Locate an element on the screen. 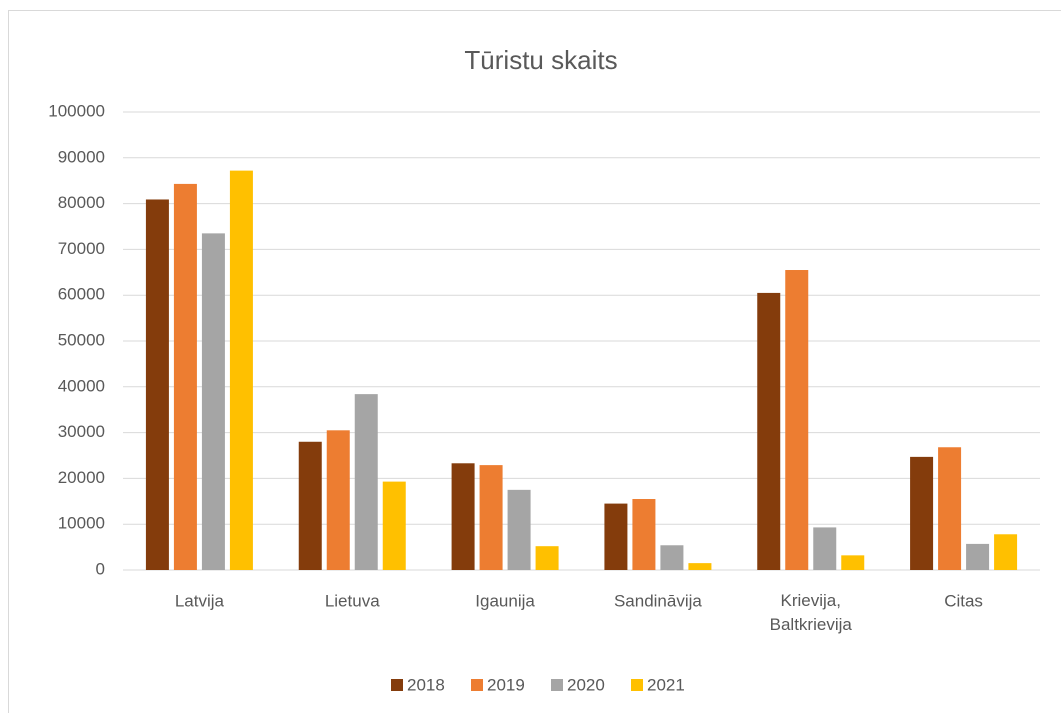 This screenshot has width=1061, height=713. legend-label: 2018 is located at coordinates (426, 684).